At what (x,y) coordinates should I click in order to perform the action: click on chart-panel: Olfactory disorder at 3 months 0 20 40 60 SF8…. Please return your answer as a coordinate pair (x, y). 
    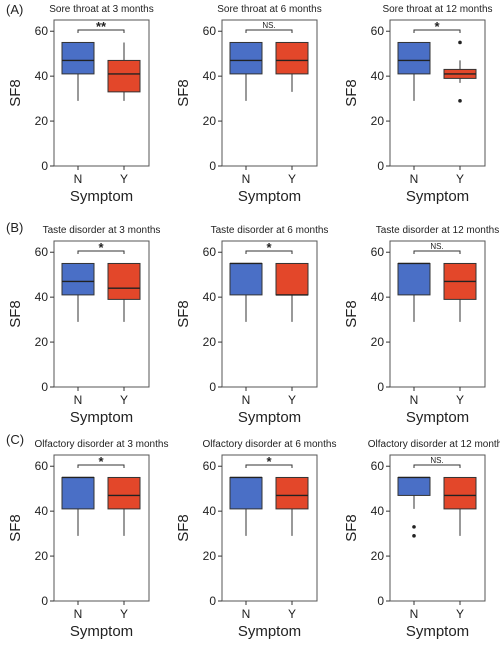
    Looking at the image, I should click on (87, 539).